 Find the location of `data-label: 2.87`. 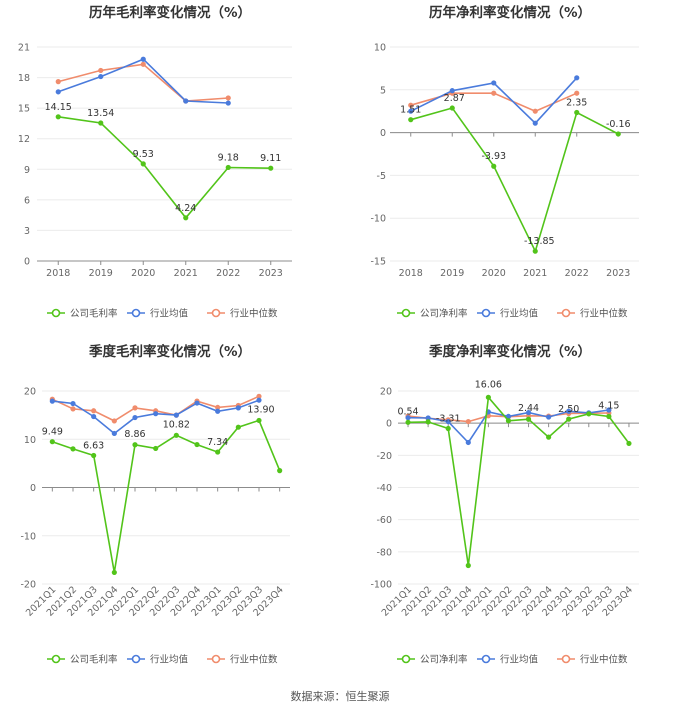

data-label: 2.87 is located at coordinates (454, 98).